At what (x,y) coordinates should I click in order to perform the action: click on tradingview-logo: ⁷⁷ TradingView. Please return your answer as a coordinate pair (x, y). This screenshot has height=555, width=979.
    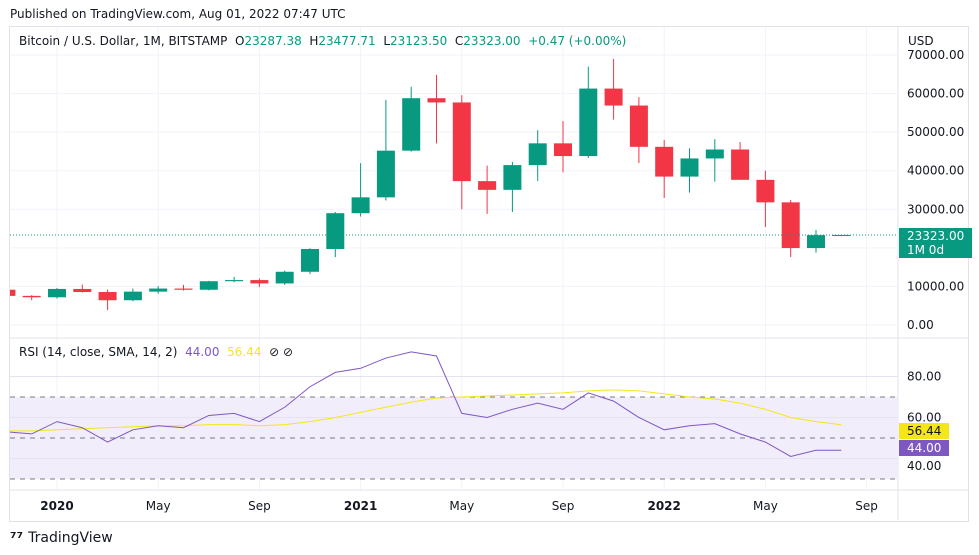
    Looking at the image, I should click on (61, 538).